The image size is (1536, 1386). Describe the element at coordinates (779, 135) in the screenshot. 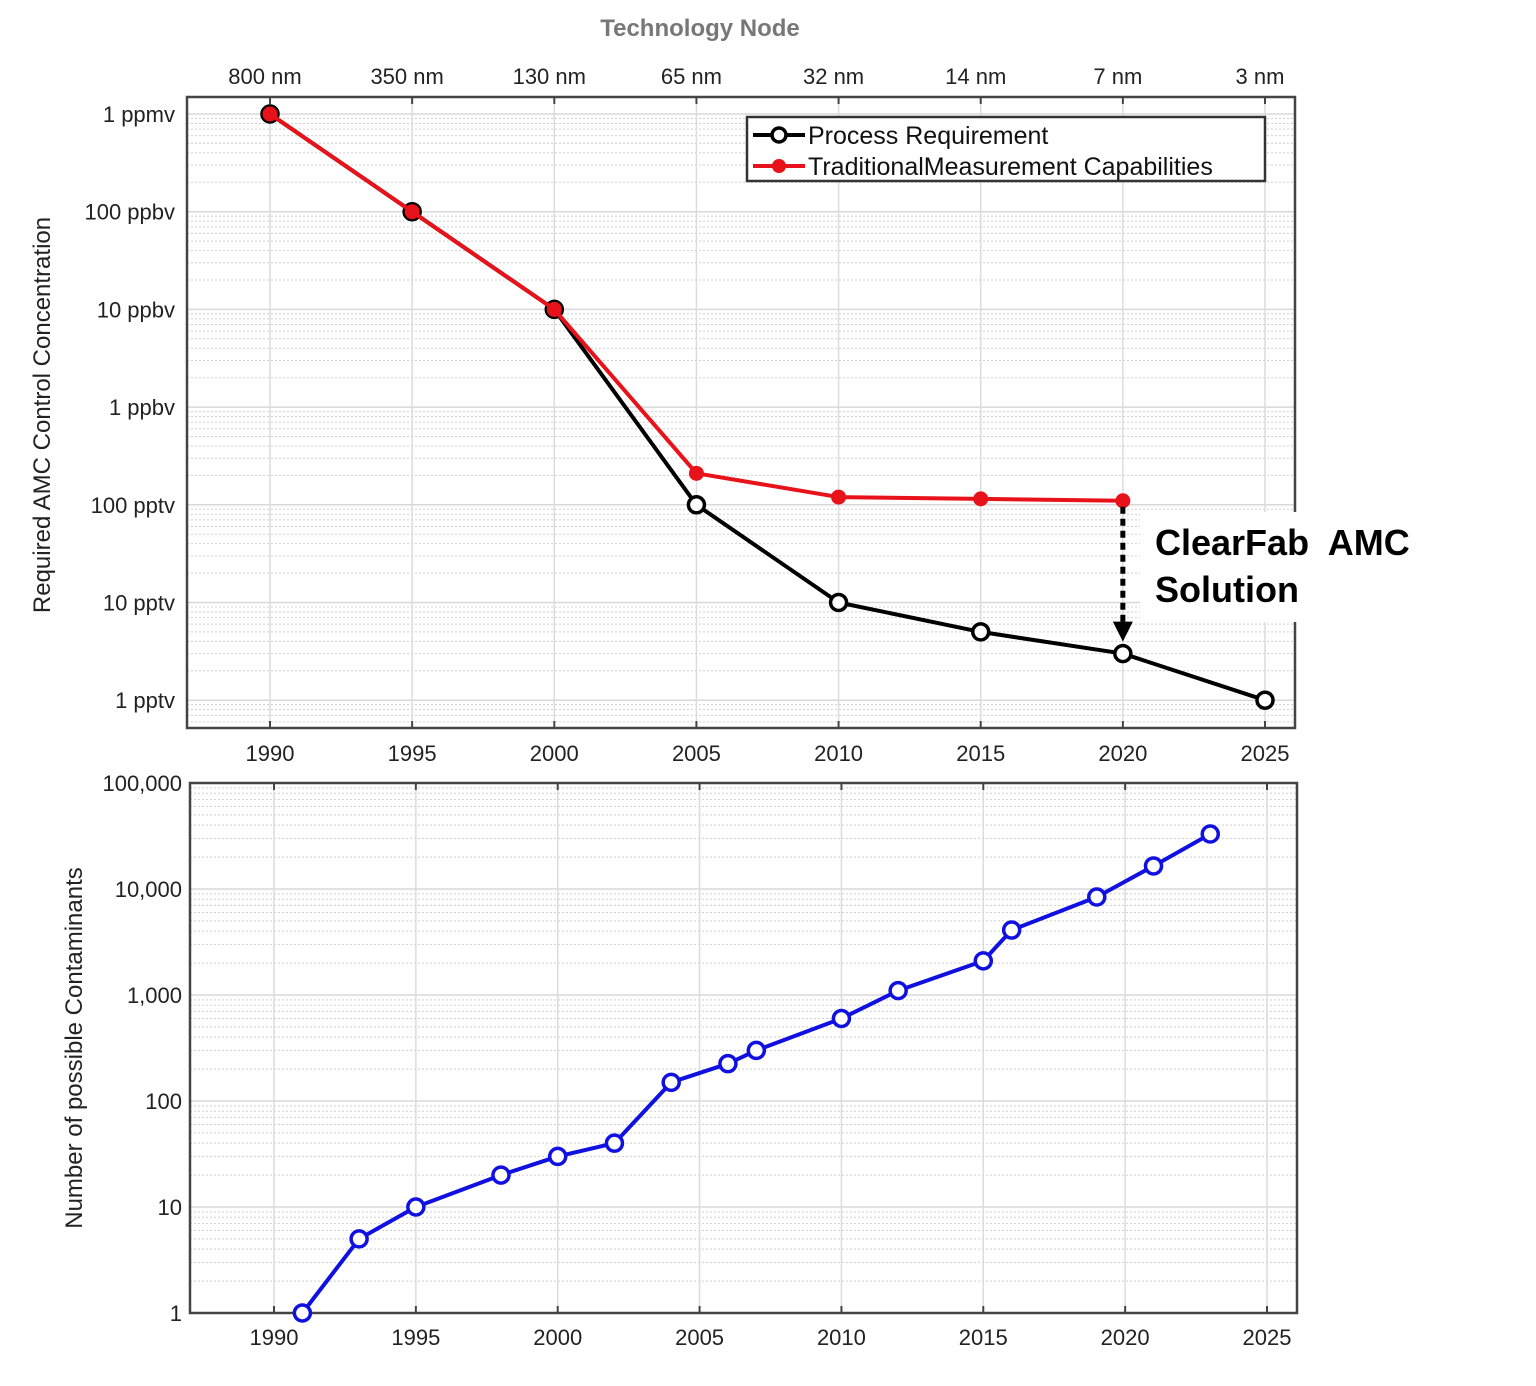

I see `legend-marker-process` at that location.